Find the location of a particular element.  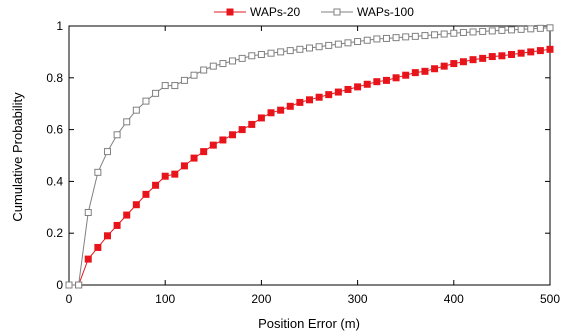

legend-label: WAPs-100 is located at coordinates (385, 12).